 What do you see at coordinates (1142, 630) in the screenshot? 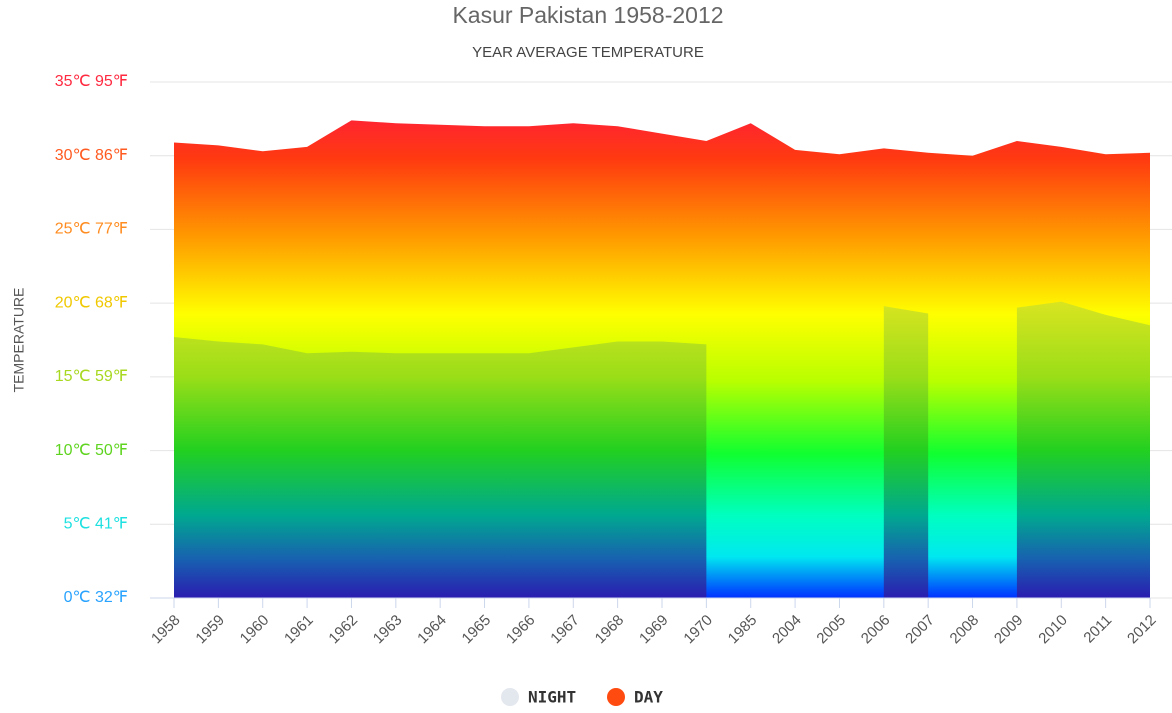
I see `x-tick-label: 2012` at bounding box center [1142, 630].